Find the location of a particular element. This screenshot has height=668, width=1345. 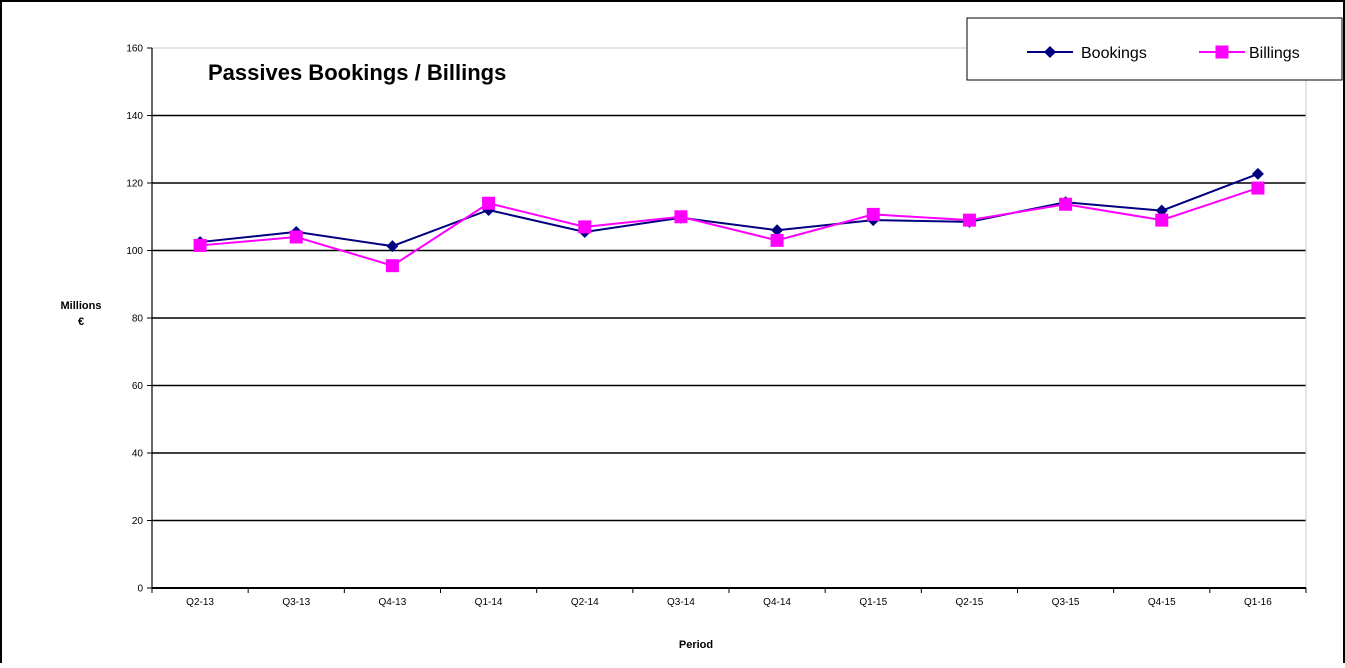

x-tick-label: Q2-13 is located at coordinates (200, 602).